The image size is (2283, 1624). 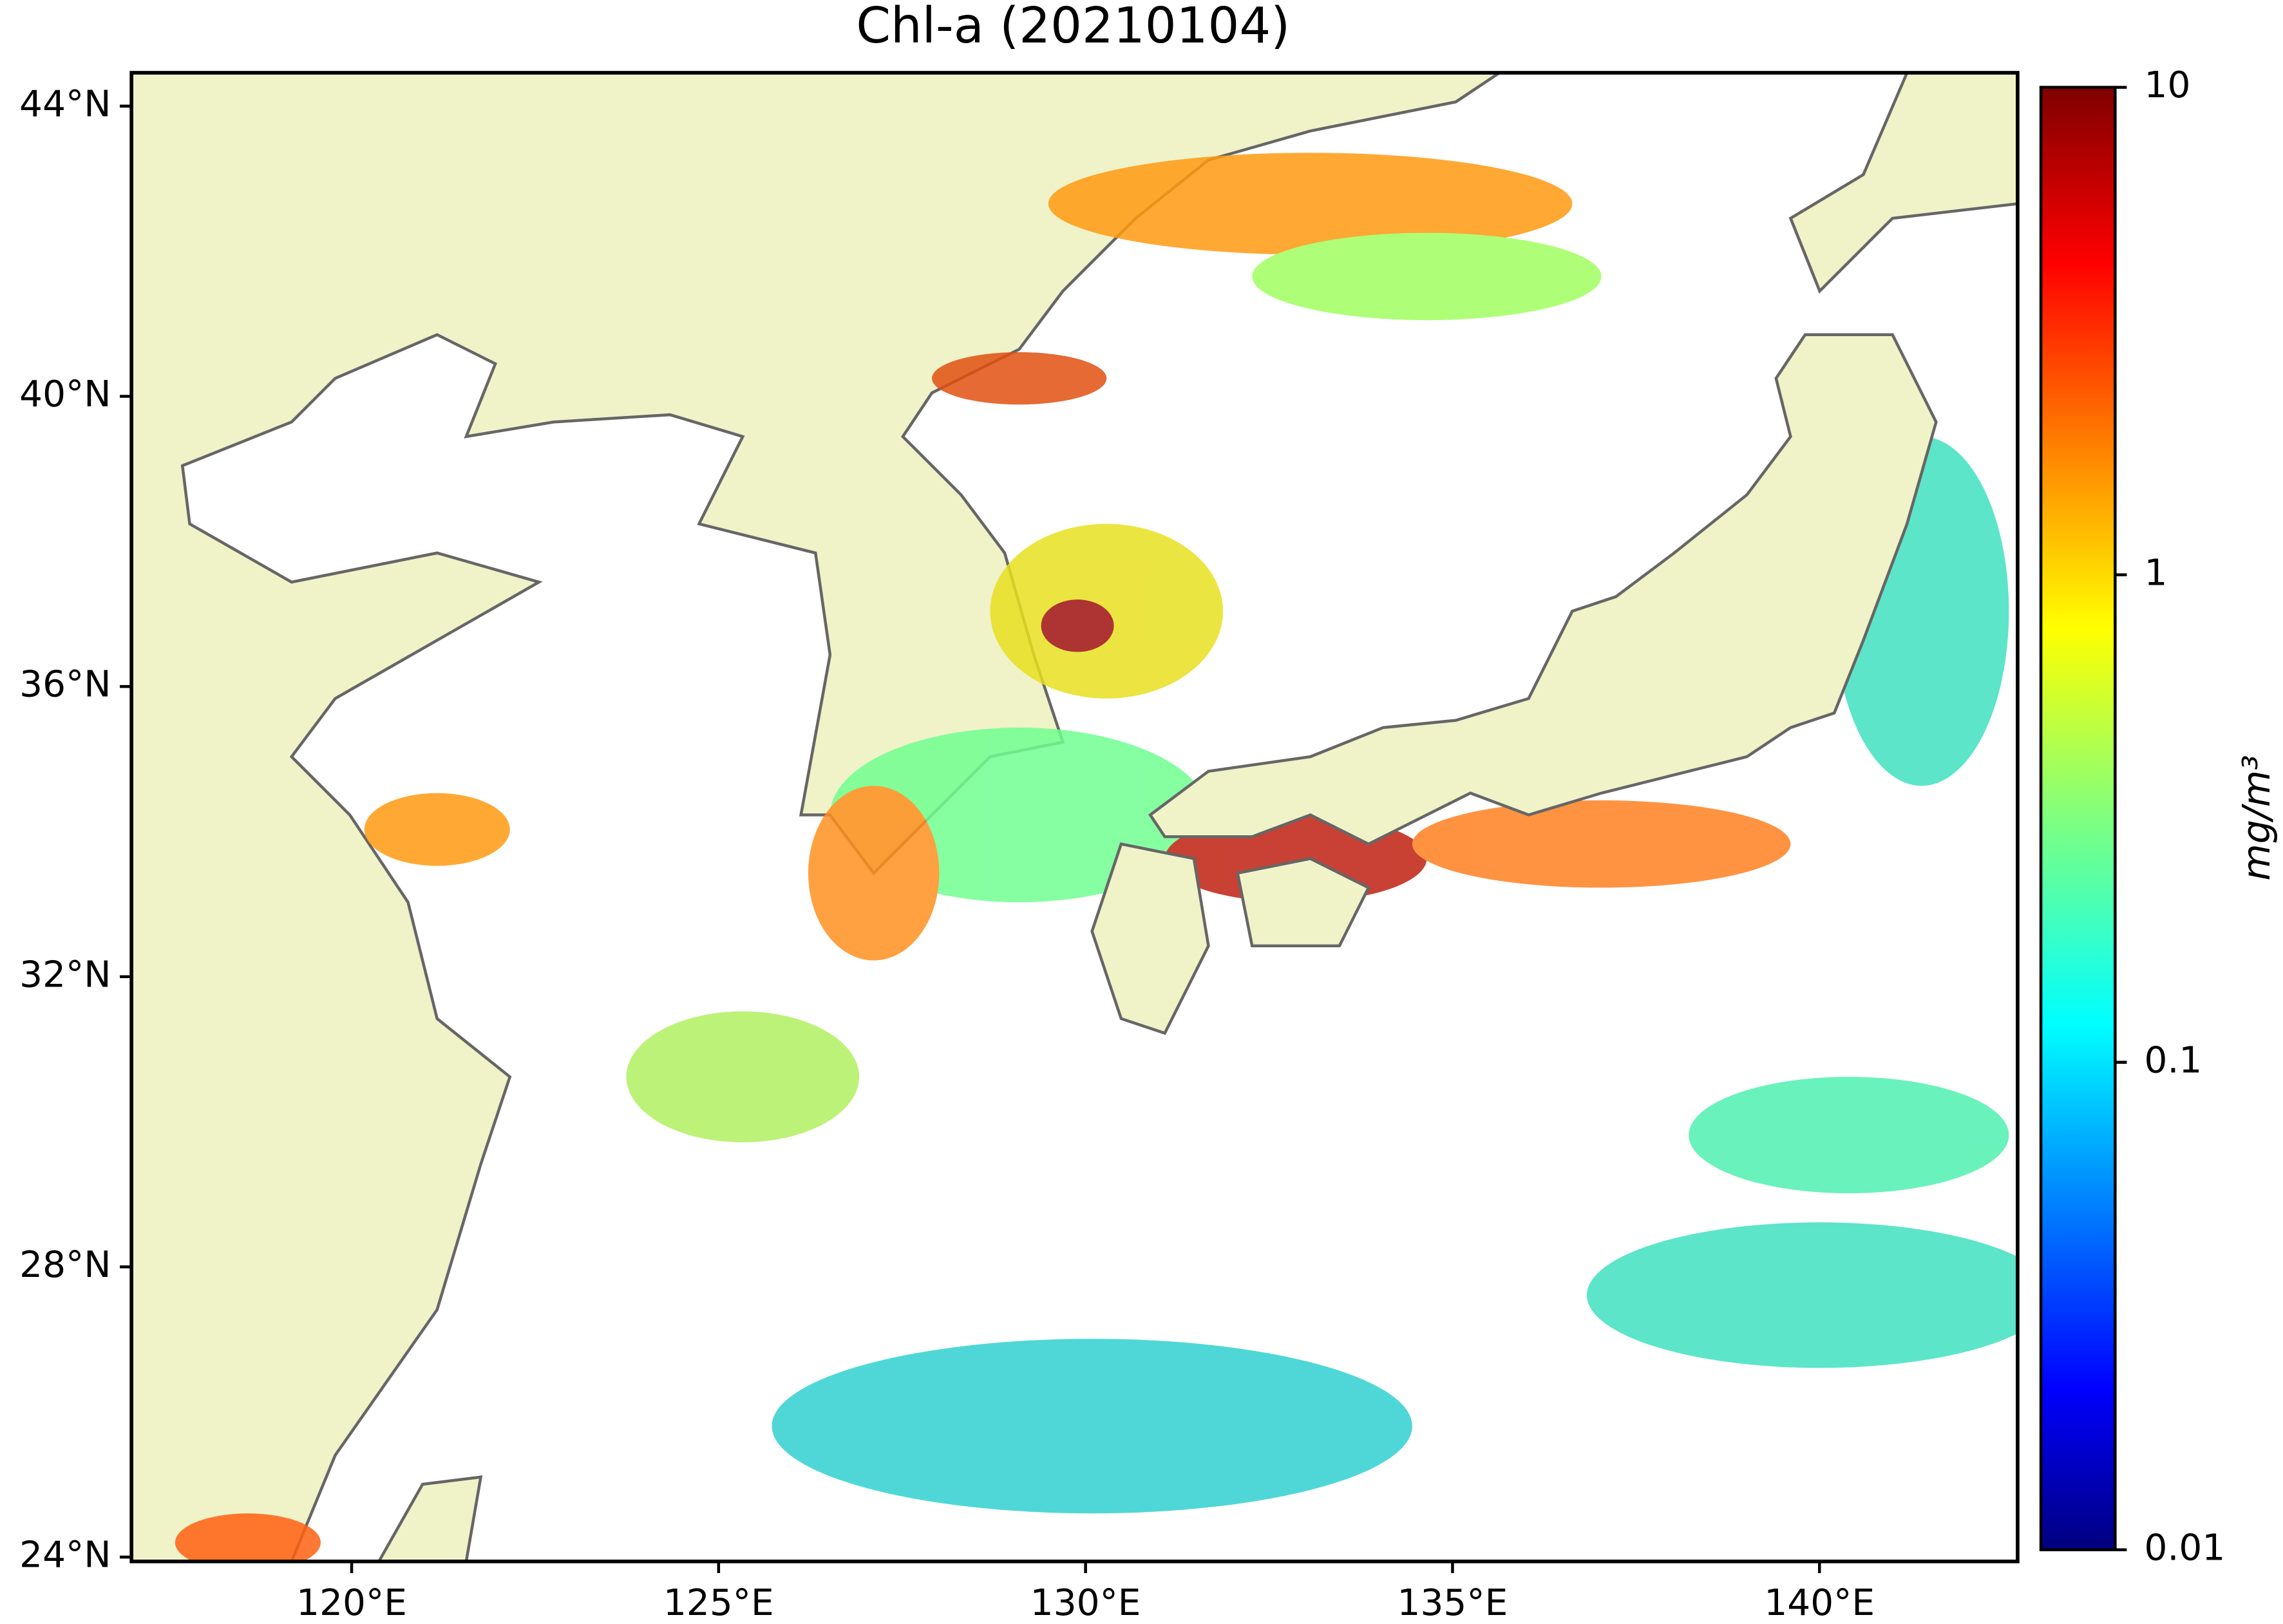 I want to click on y-tick-label: 36°N, so click(x=65, y=685).